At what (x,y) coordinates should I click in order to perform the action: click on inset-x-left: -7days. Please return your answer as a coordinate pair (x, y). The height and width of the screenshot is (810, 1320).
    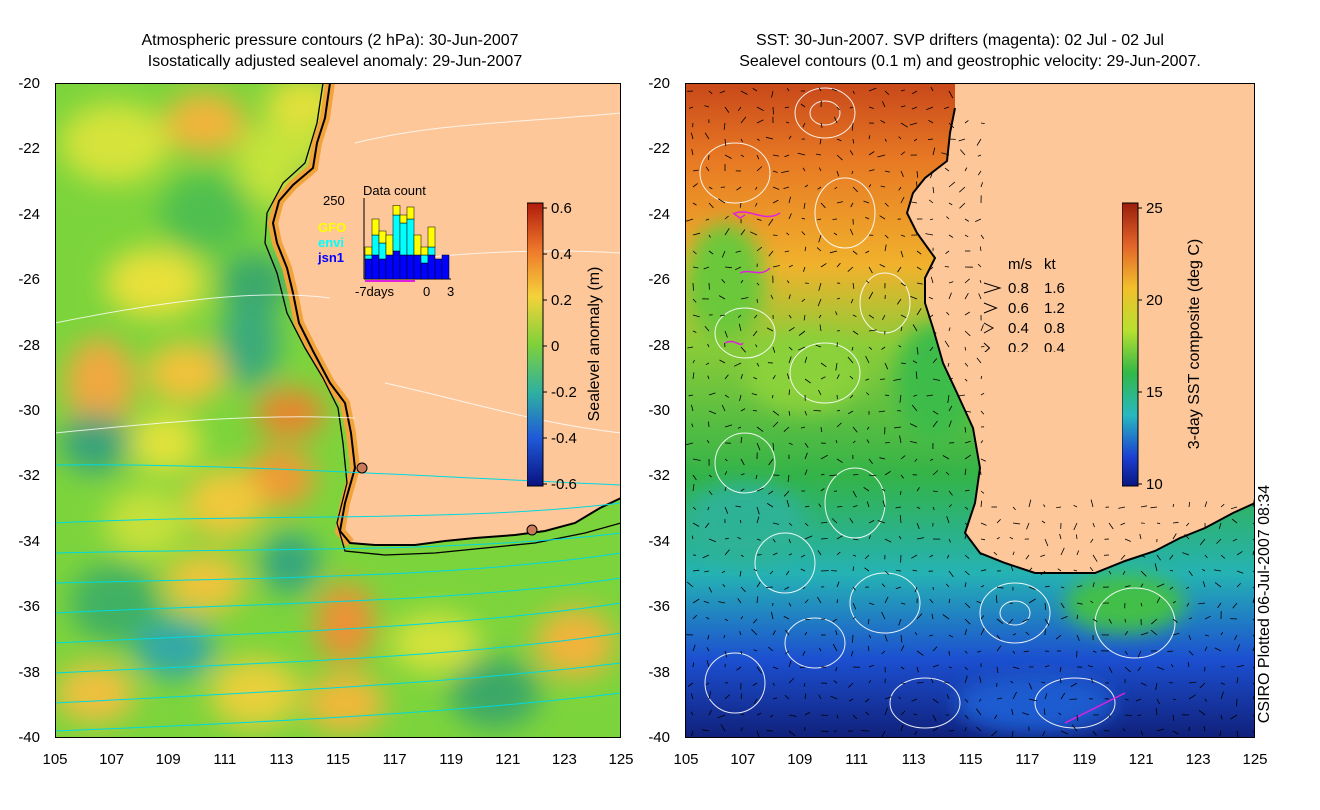
    Looking at the image, I should click on (375, 291).